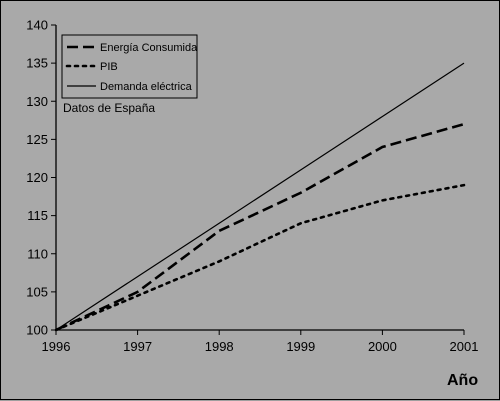 Image resolution: width=500 pixels, height=401 pixels. Describe the element at coordinates (37, 253) in the screenshot. I see `y-tick-label: 110` at that location.